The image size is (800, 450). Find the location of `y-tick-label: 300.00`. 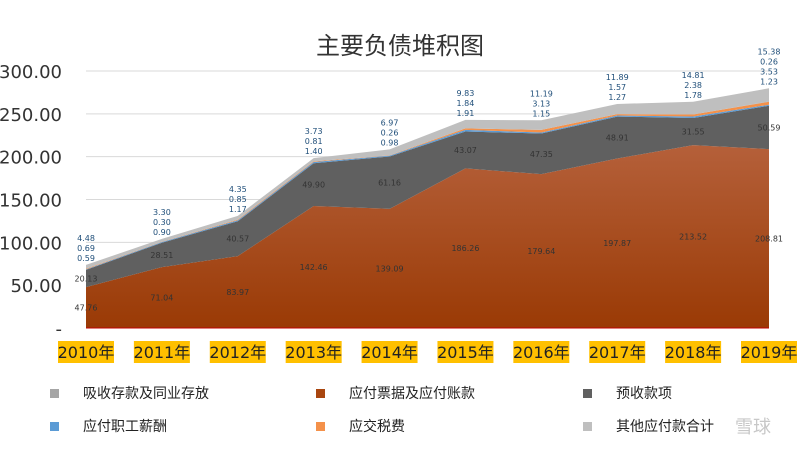

y-tick-label: 300.00 is located at coordinates (31, 72).